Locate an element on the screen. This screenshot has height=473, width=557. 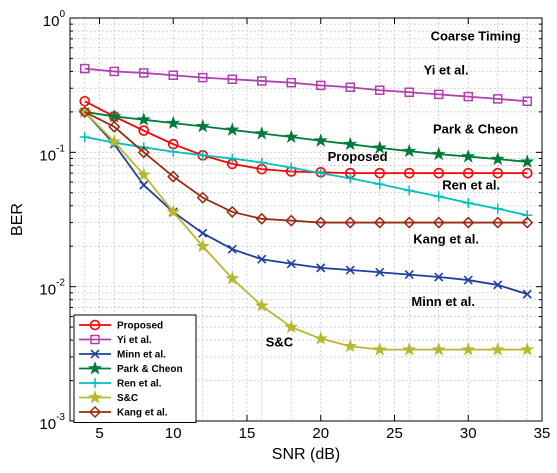
annotation-proposed: Proposed is located at coordinates (358, 156).